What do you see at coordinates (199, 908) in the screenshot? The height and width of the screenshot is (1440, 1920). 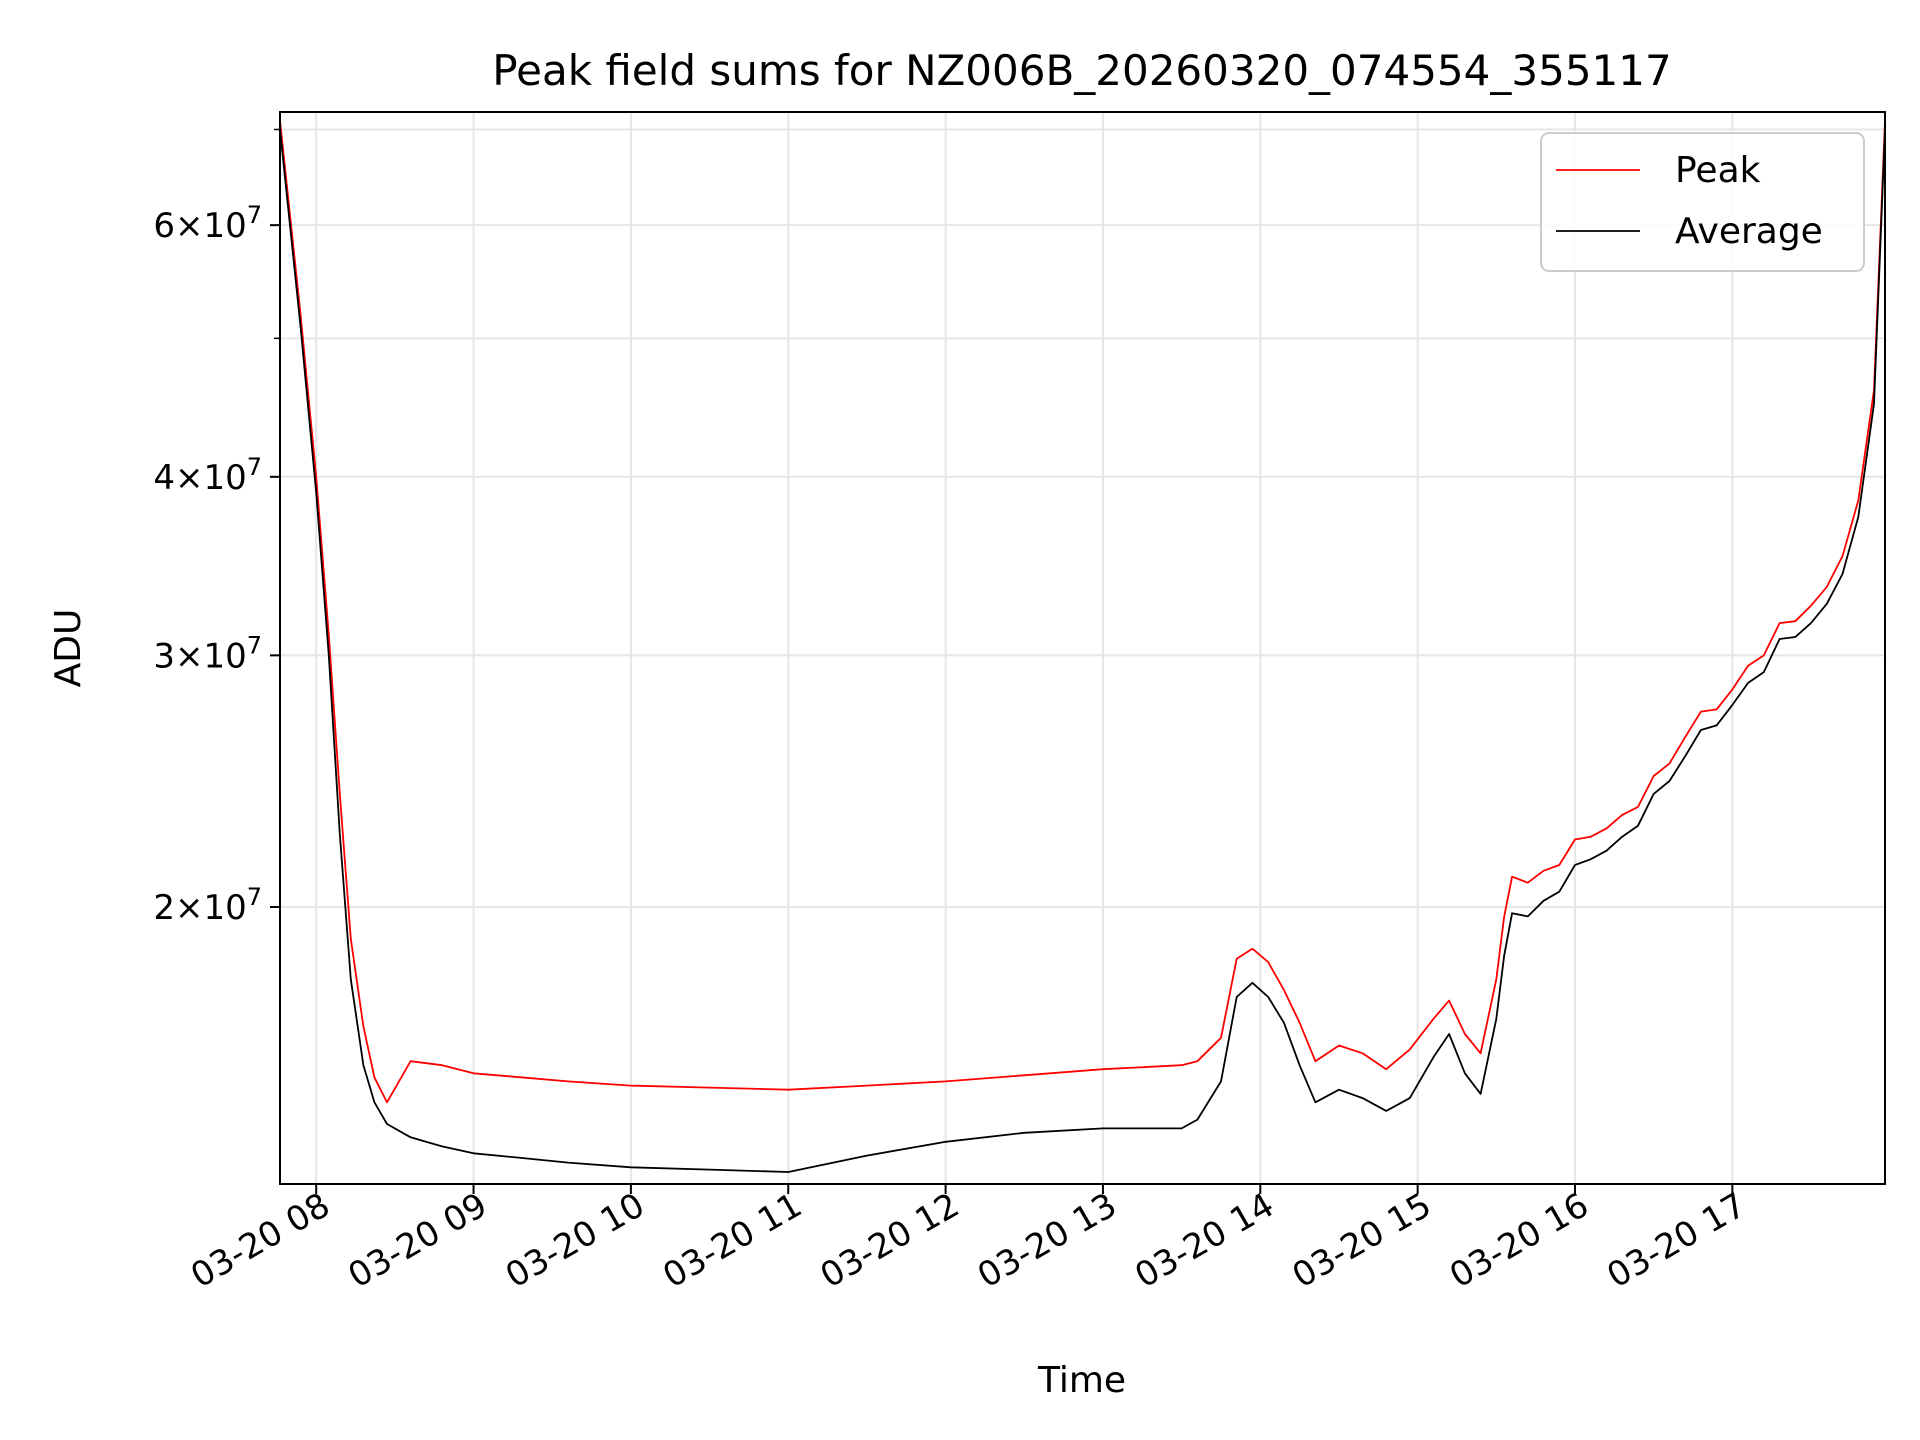 I see `y-tick-mantissa: 2×10` at bounding box center [199, 908].